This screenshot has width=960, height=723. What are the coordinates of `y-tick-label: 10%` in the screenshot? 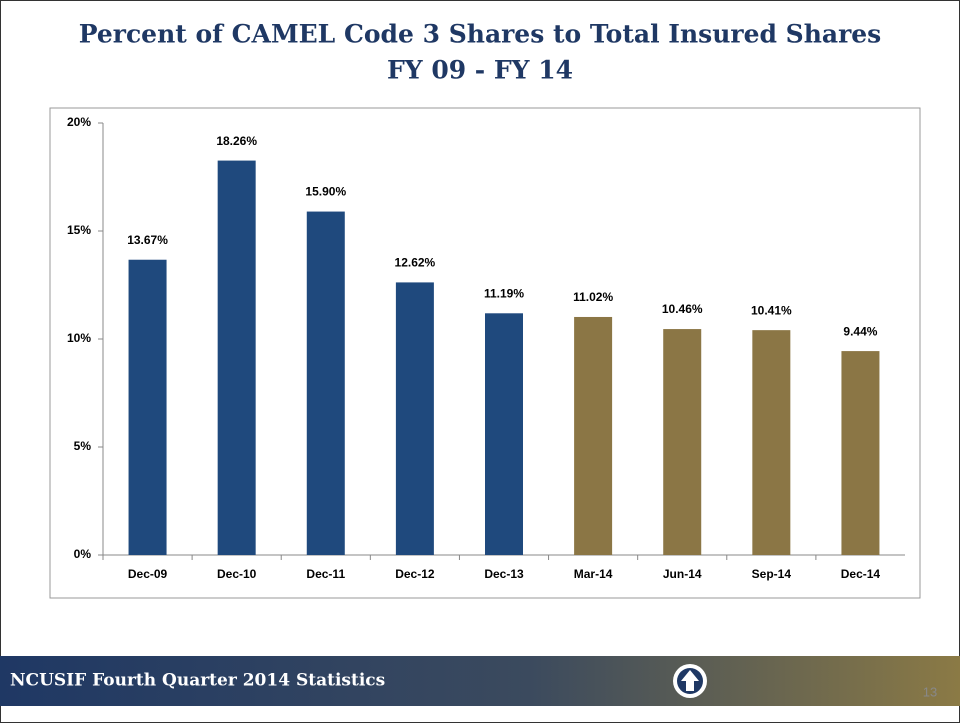 It's located at (79, 338).